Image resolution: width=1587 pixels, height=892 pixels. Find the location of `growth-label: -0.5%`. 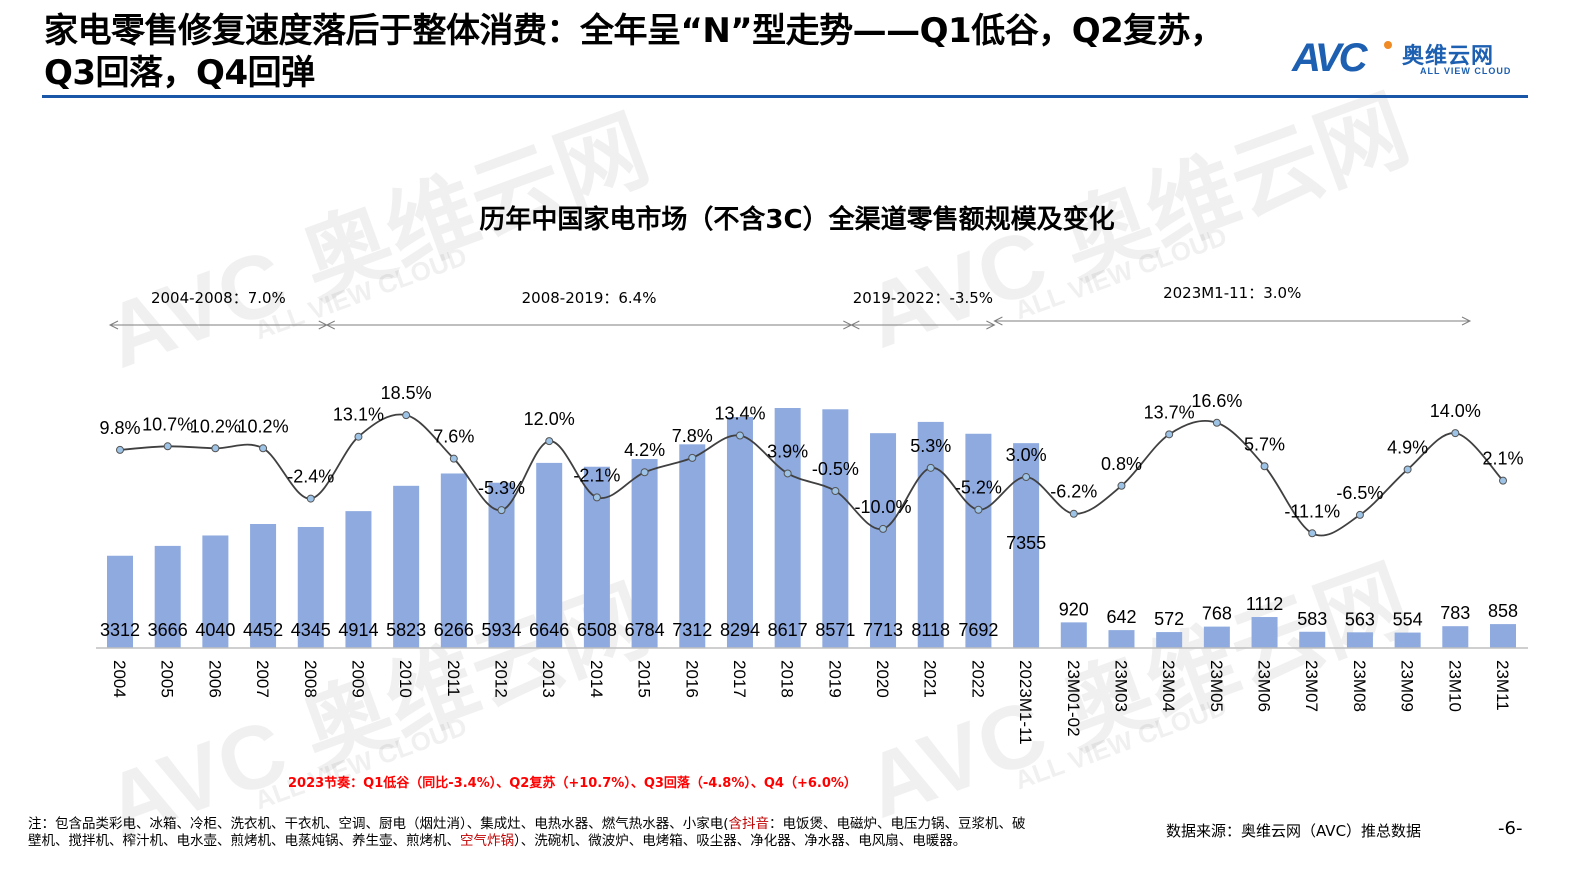

growth-label: -0.5% is located at coordinates (835, 469).